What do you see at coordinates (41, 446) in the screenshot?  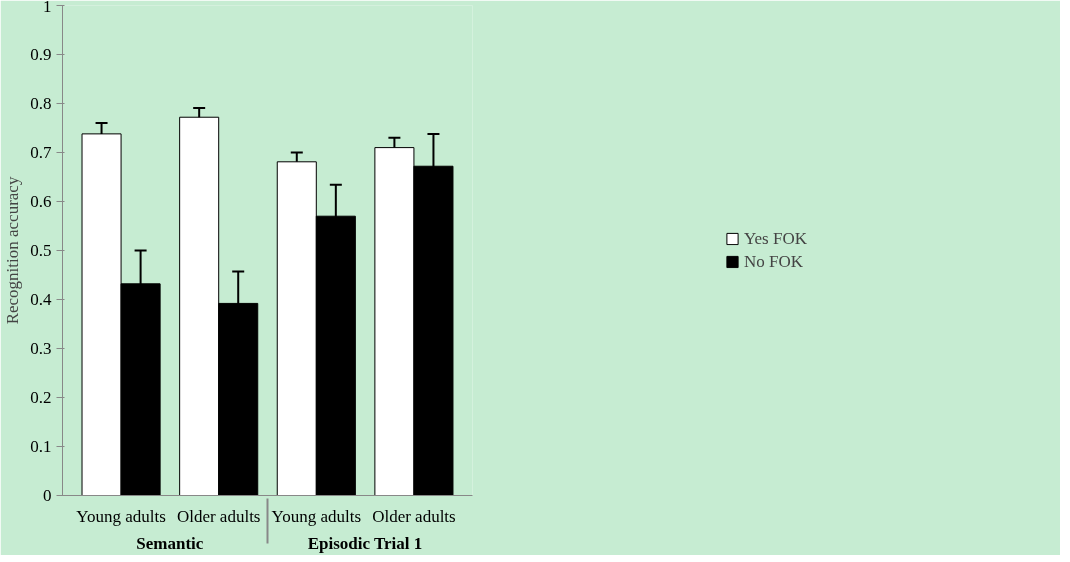 I see `y-tick-label: 0.1` at bounding box center [41, 446].